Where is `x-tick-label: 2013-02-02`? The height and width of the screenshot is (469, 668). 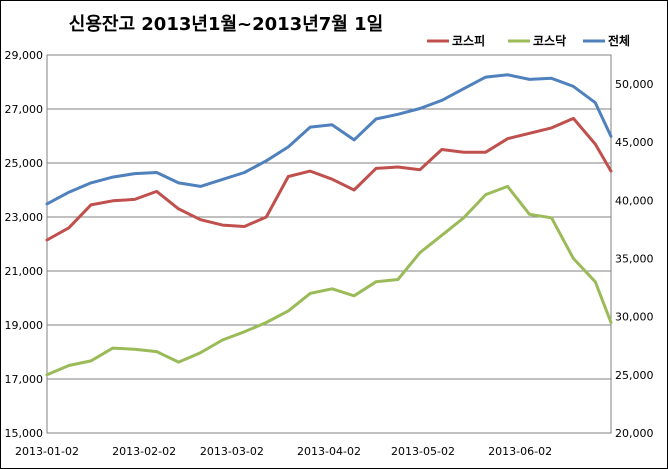
x-tick-label: 2013-02-02 is located at coordinates (144, 451).